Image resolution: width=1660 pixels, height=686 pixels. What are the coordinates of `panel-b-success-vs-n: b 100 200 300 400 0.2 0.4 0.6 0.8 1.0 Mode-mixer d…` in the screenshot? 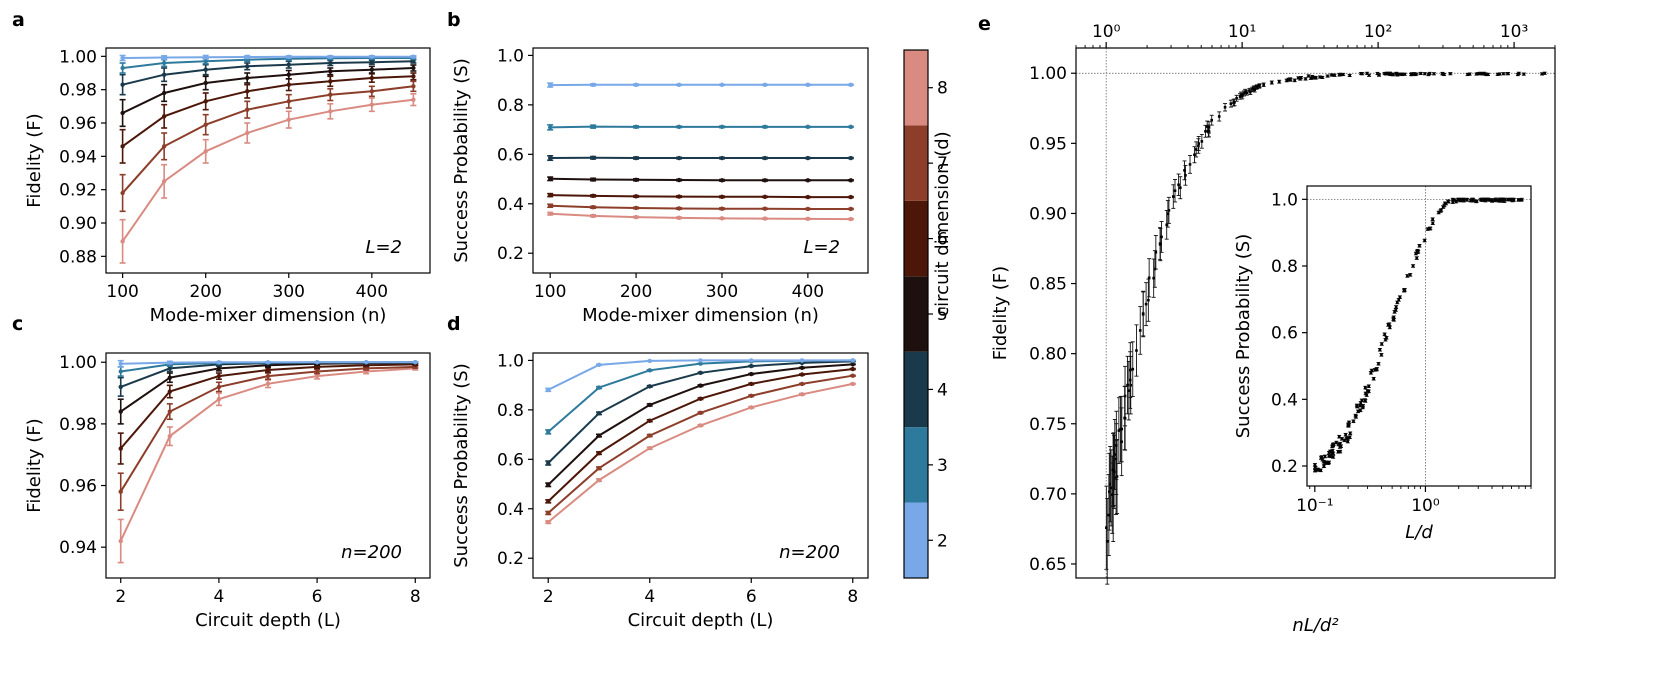 It's located at (658, 167).